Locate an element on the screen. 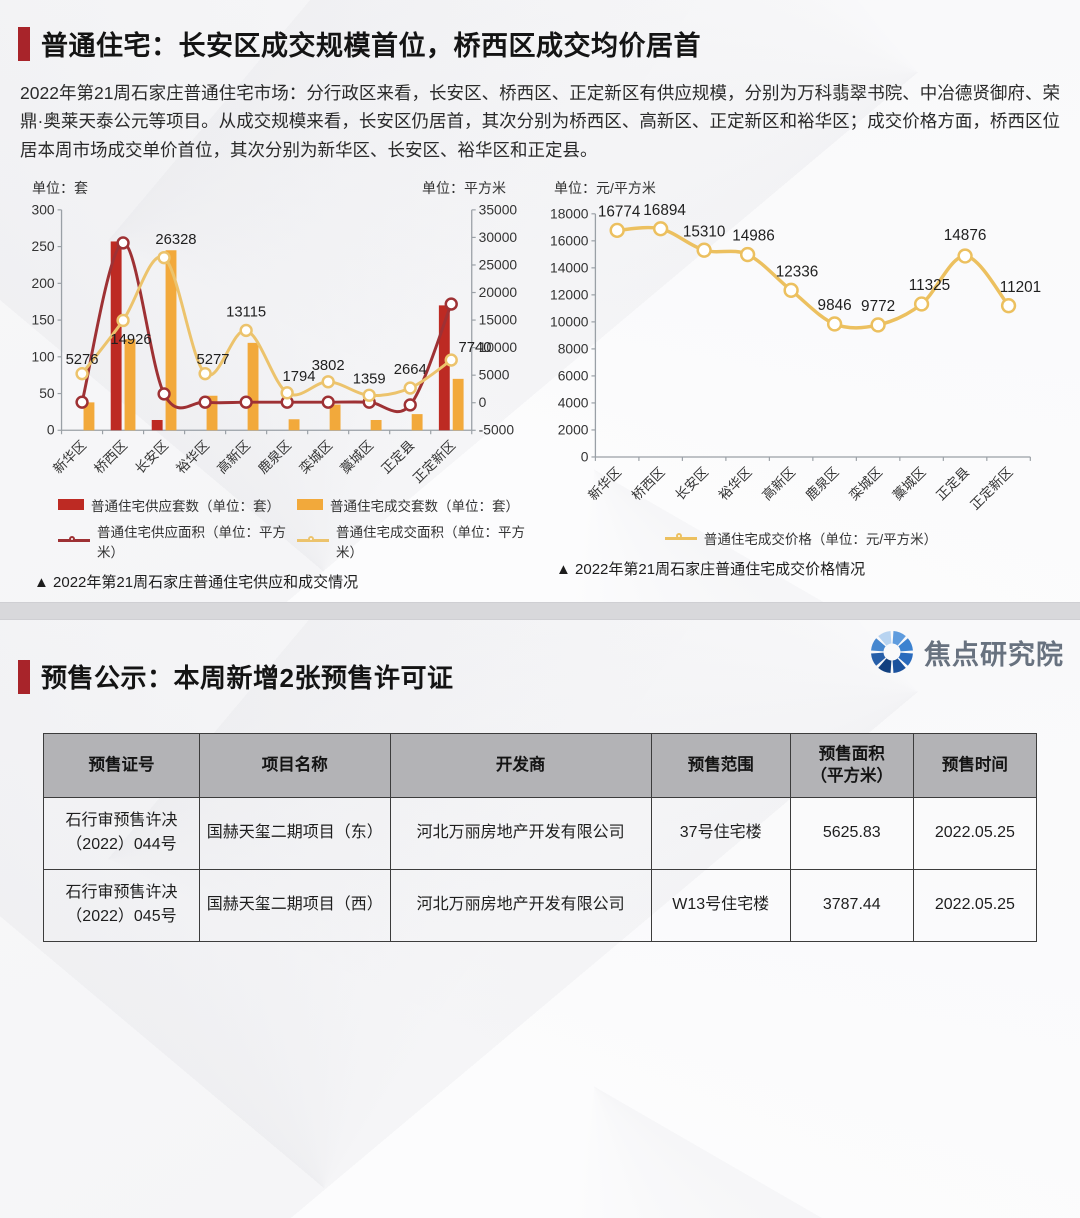  svg-text: 14986 is located at coordinates (753, 236).